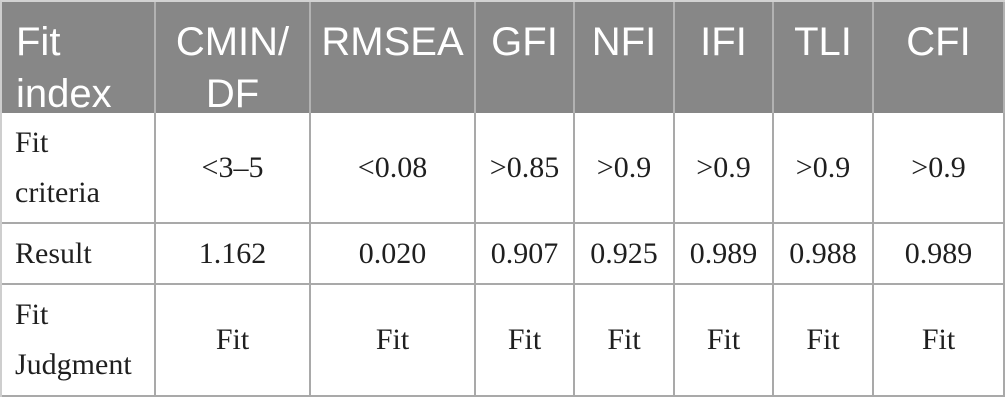 Image resolution: width=1005 pixels, height=417 pixels. I want to click on cell-criteria-nfi: >0.9, so click(625, 168).